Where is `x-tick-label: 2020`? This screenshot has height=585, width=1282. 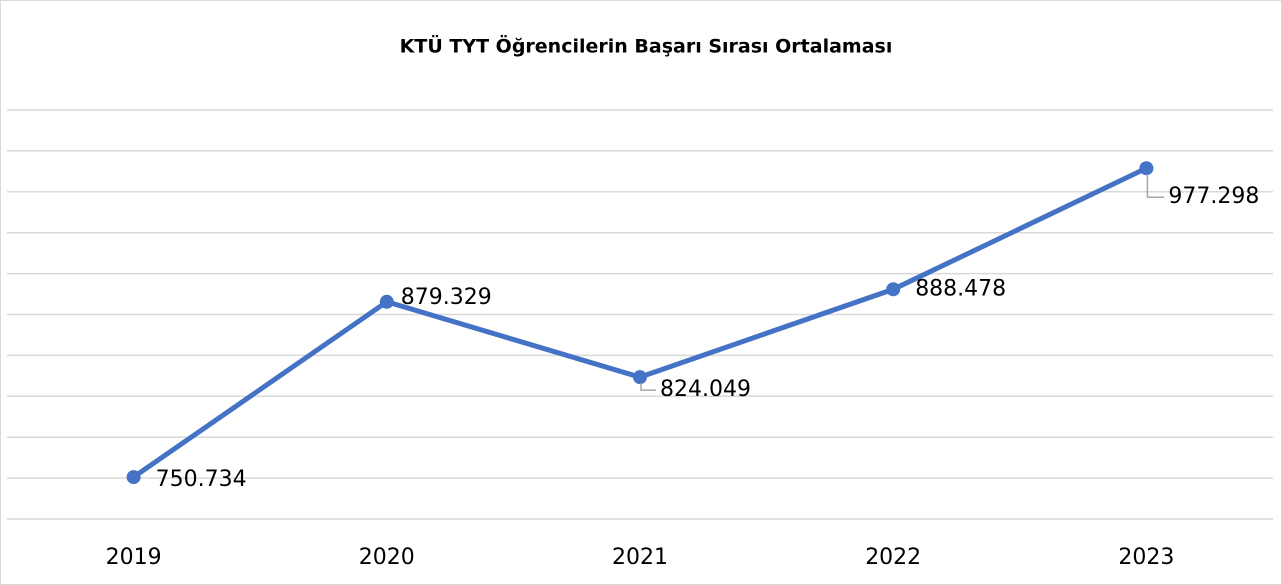 x-tick-label: 2020 is located at coordinates (387, 557).